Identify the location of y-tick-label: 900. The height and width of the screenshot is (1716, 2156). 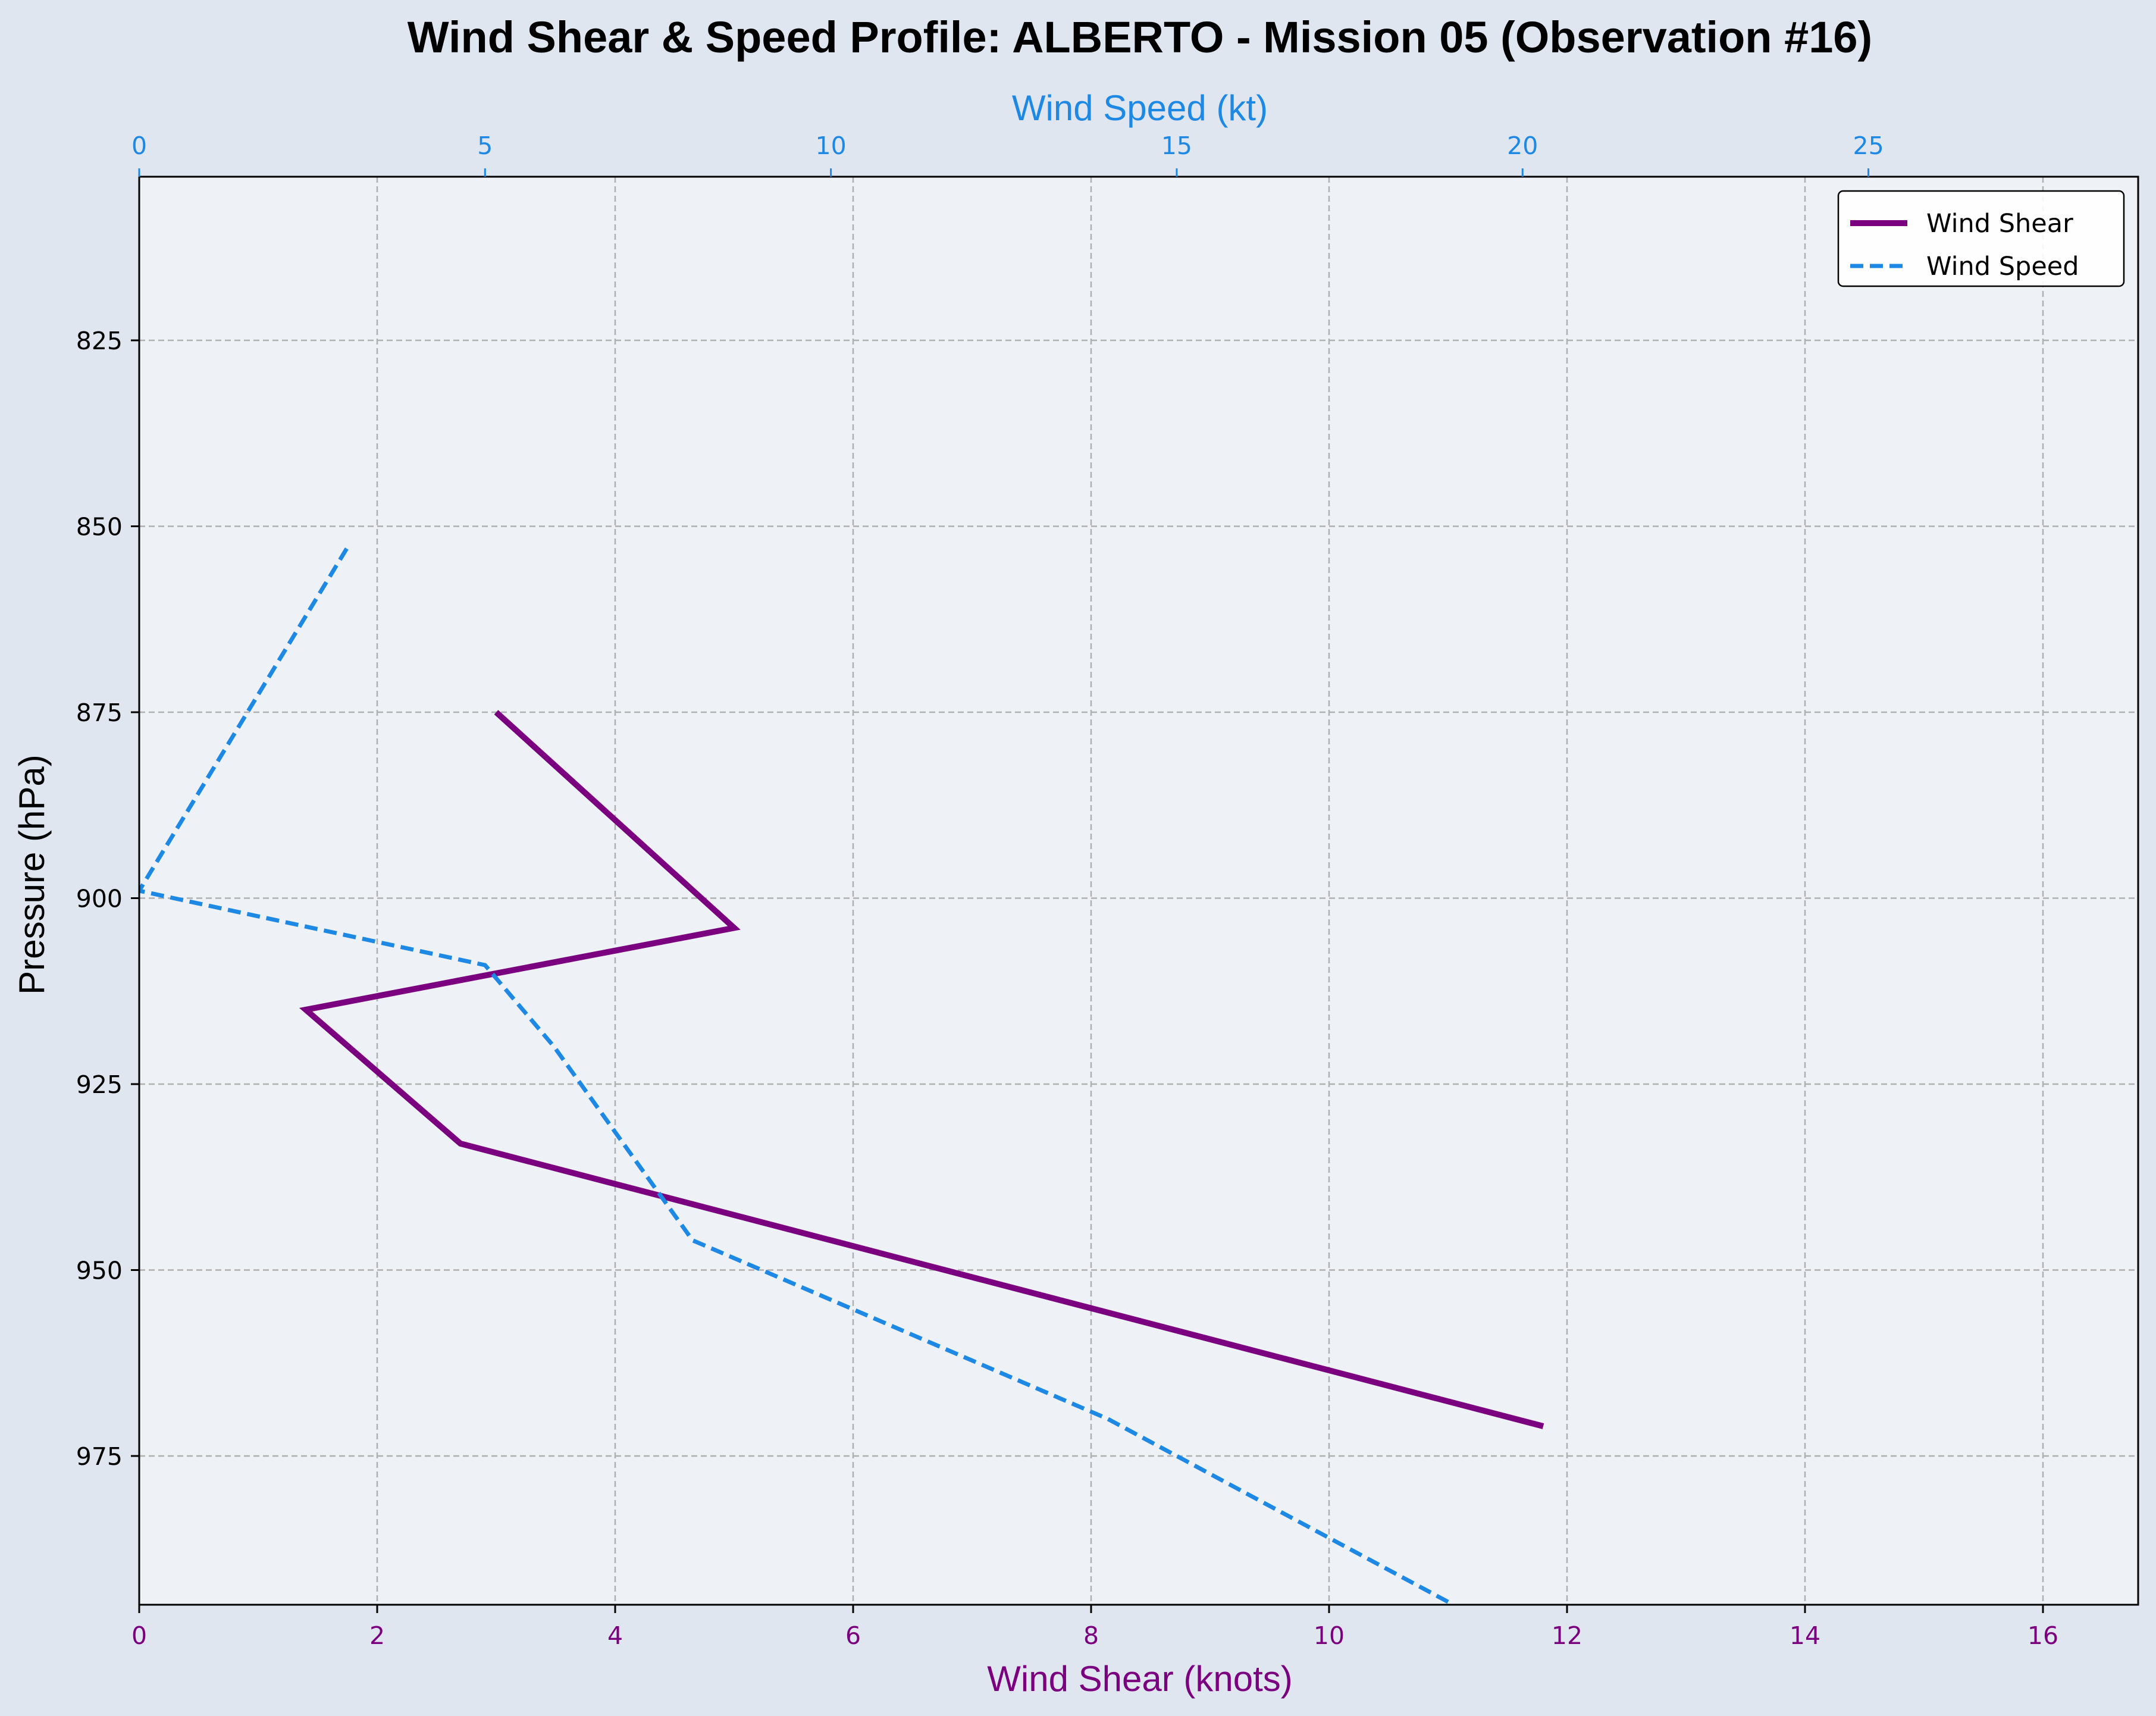
(99, 899).